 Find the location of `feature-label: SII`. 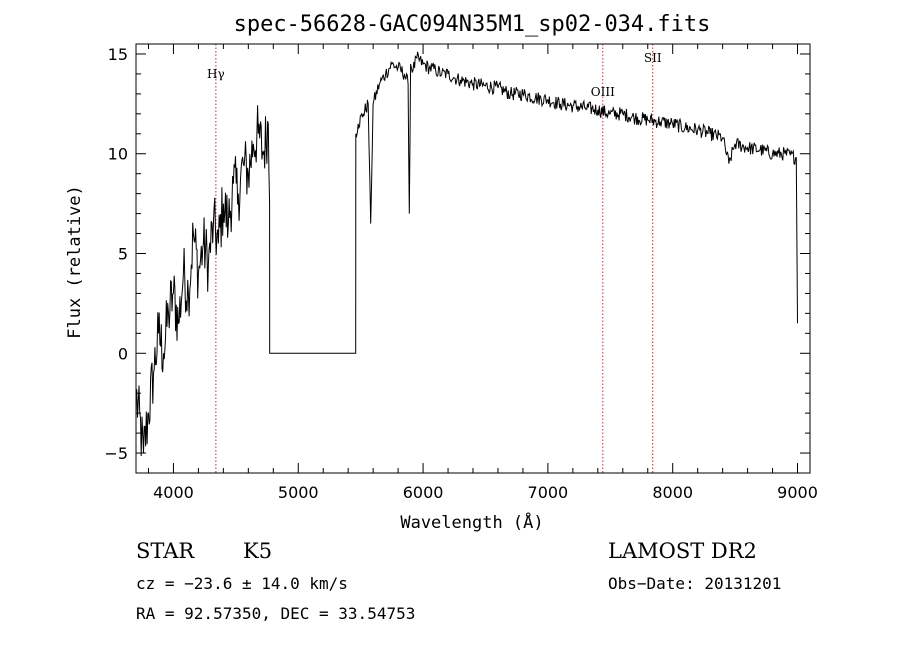

feature-label: SII is located at coordinates (653, 58).